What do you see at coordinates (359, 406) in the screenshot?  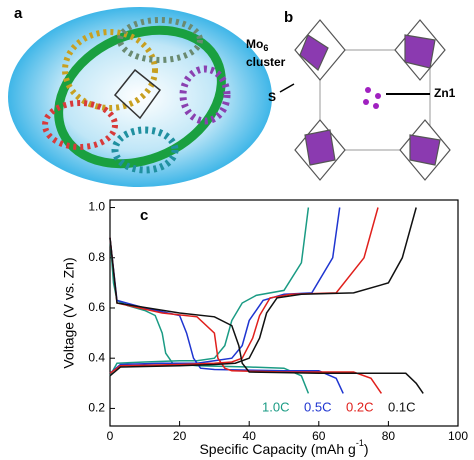 I see `legend-label: 0.2C` at bounding box center [359, 406].